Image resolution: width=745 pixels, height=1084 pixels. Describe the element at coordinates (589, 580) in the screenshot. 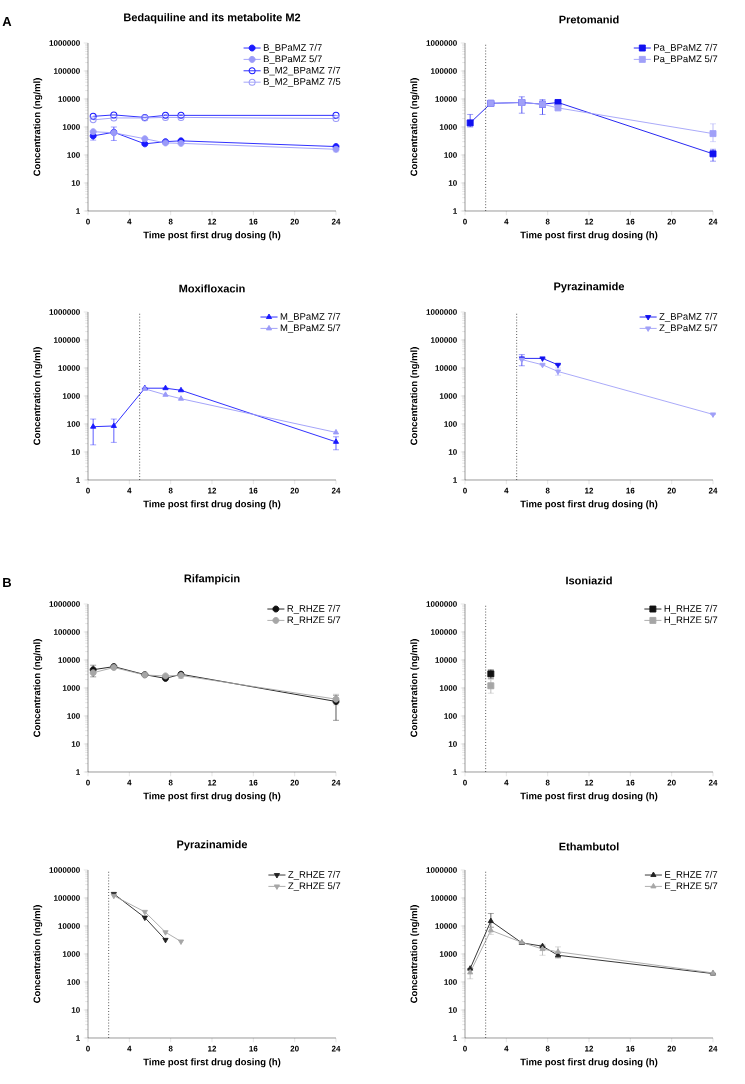

I see `chart-title: Isoniazid` at that location.